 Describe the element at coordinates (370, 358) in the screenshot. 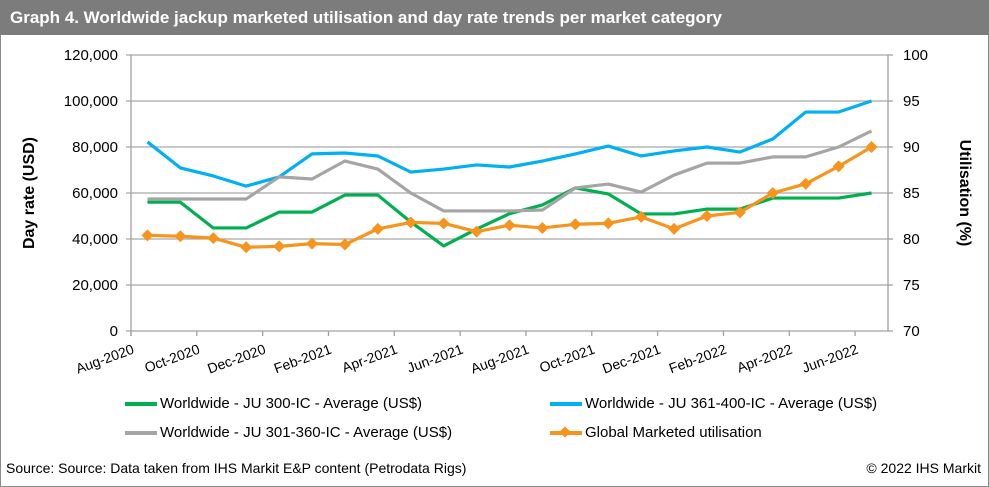

I see `x-tick-label: Apr-2021` at that location.